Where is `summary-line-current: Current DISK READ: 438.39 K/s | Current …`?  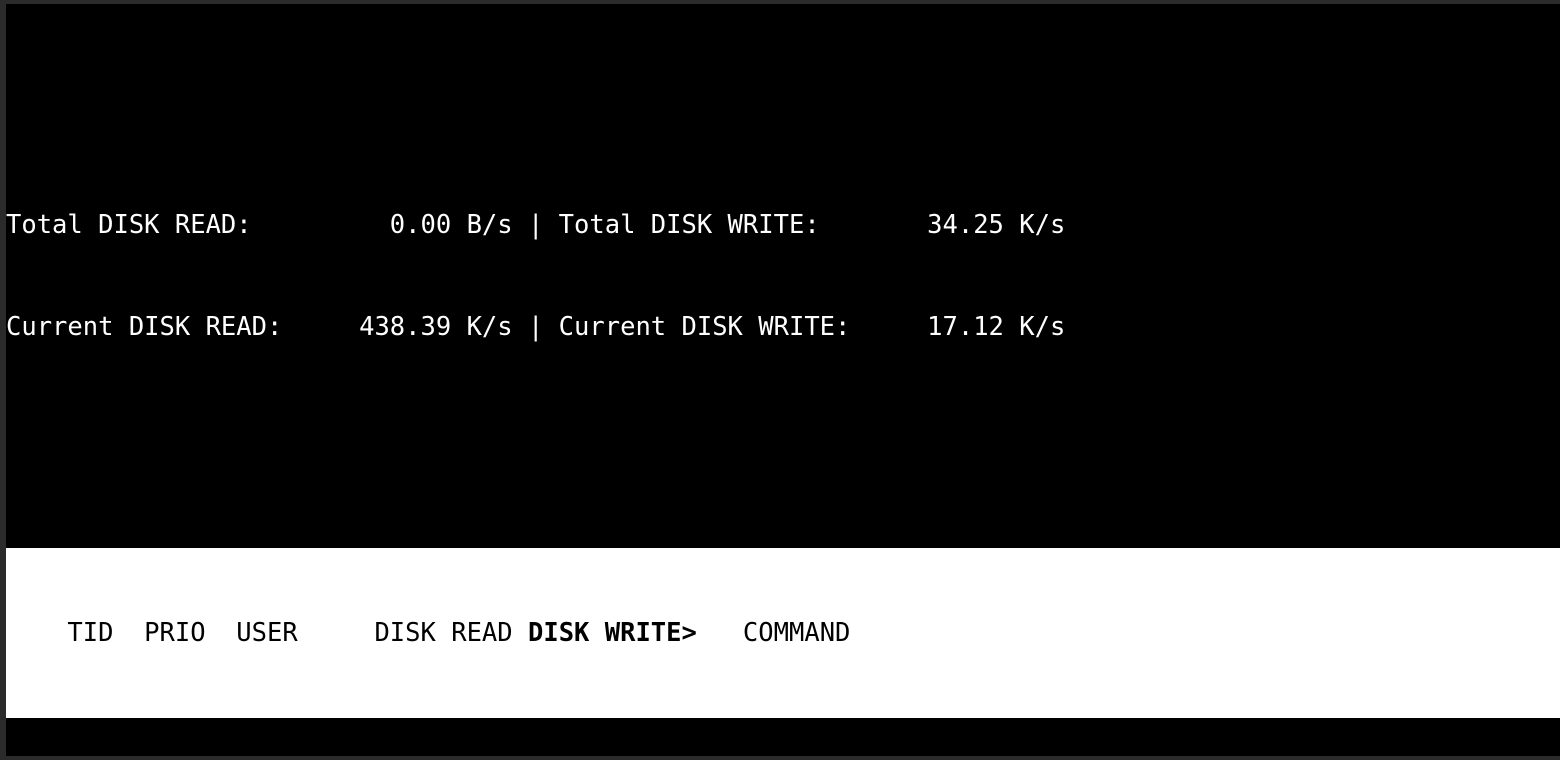 summary-line-current: Current DISK READ: 438.39 K/s | Current … is located at coordinates (783, 327).